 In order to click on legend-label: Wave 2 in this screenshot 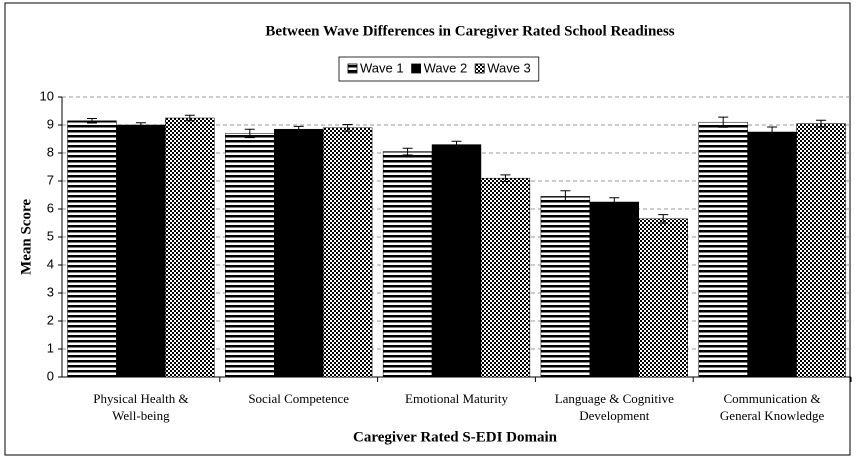, I will do `click(446, 67)`.